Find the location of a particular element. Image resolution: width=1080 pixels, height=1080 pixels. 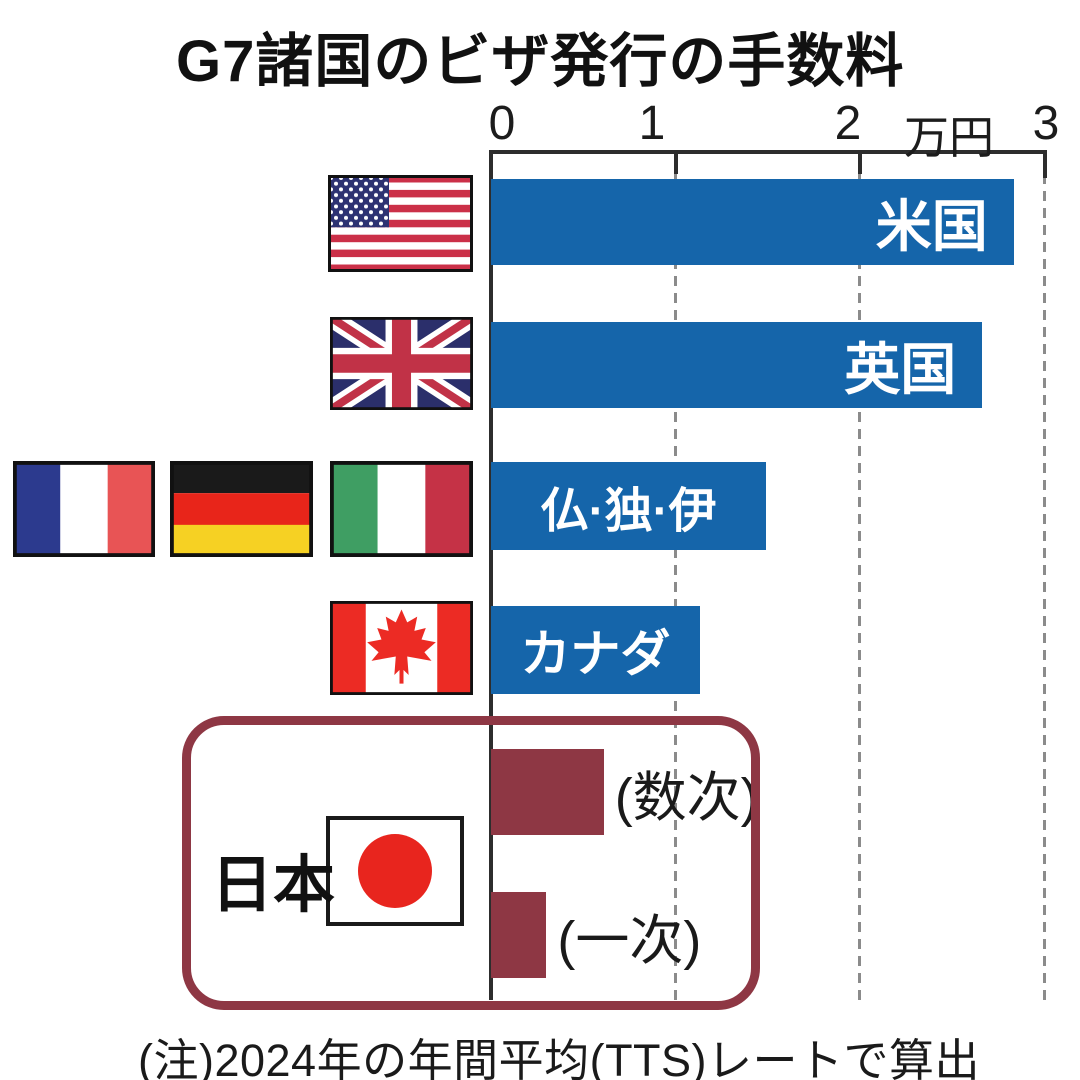

uk-flag-icon is located at coordinates (401, 363).